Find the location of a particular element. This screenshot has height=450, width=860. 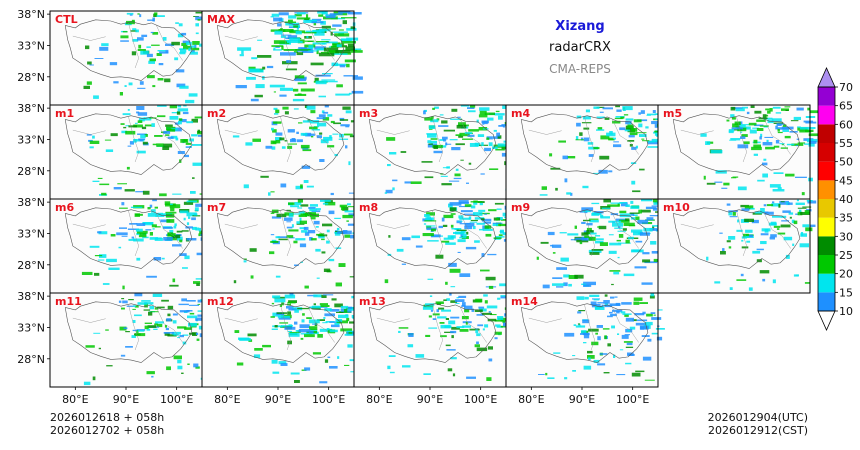

map-panel-m5: m5 is located at coordinates (738, 152).